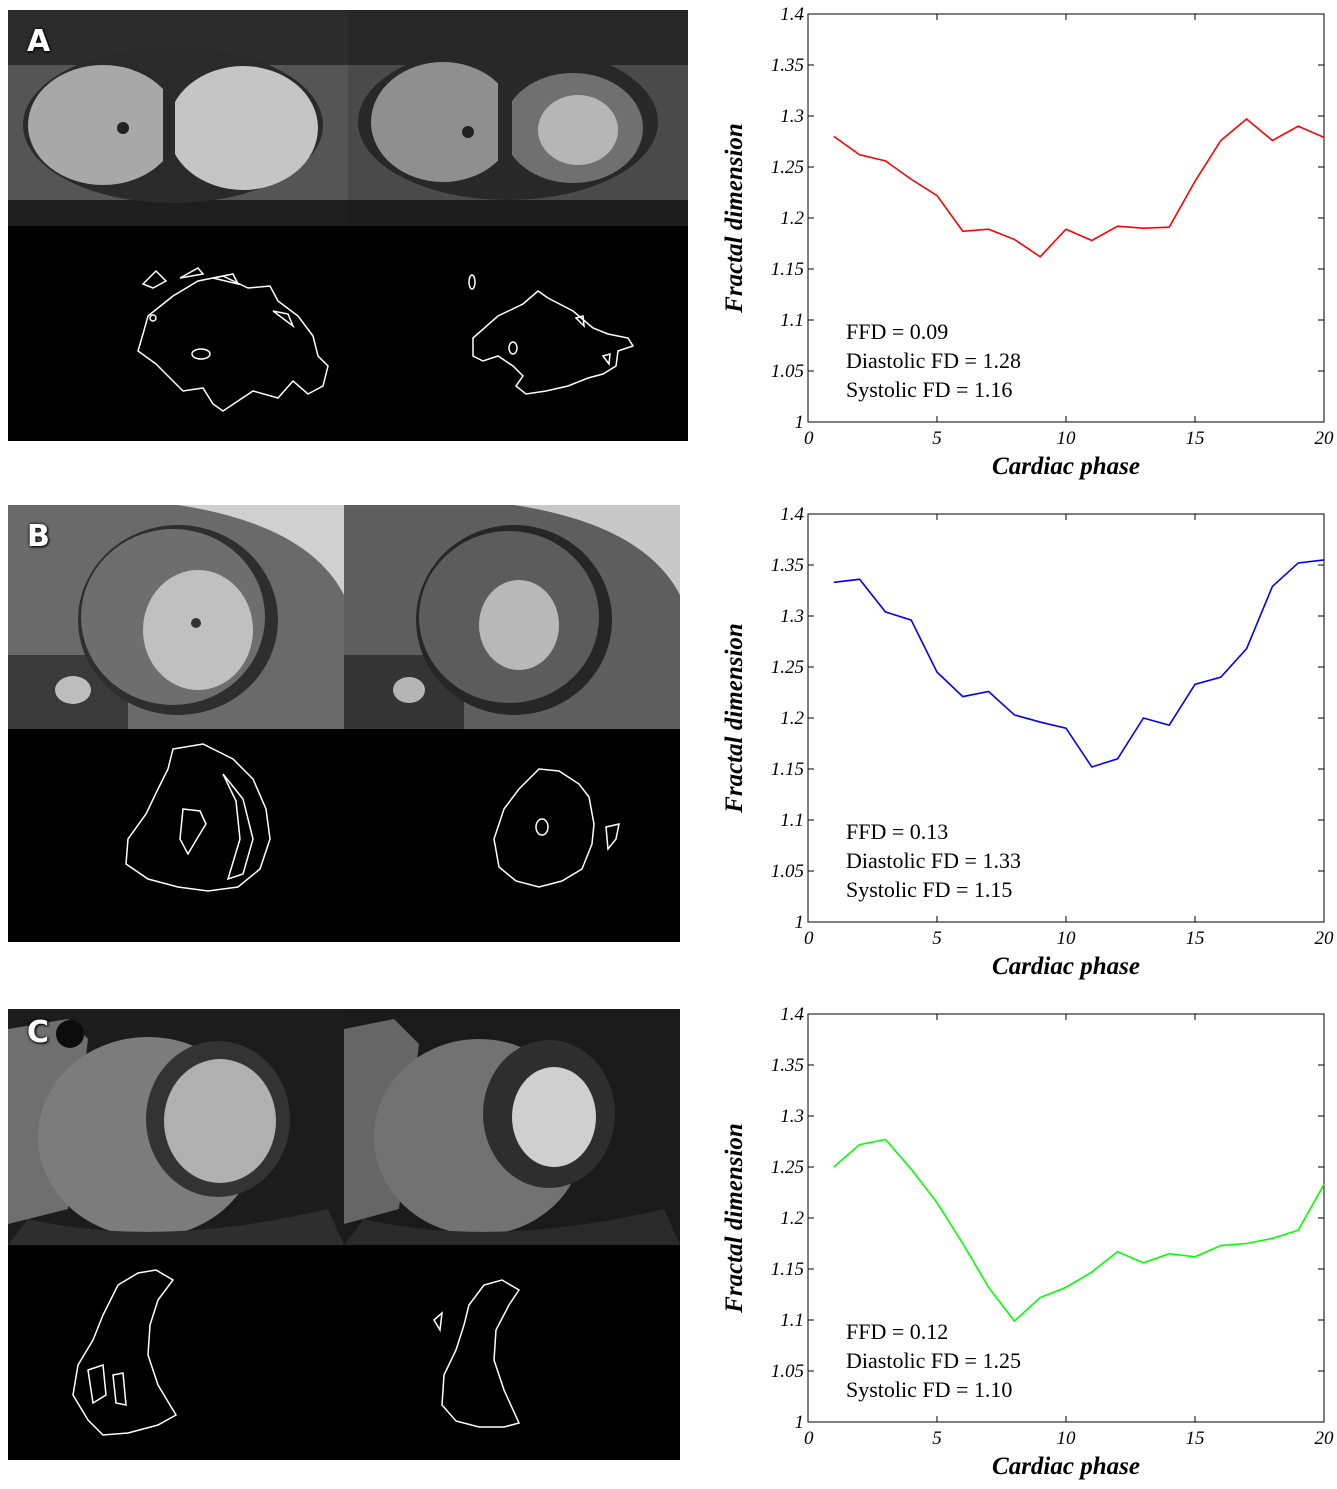 The width and height of the screenshot is (1337, 1489). I want to click on panel-letter-b: B, so click(38, 536).